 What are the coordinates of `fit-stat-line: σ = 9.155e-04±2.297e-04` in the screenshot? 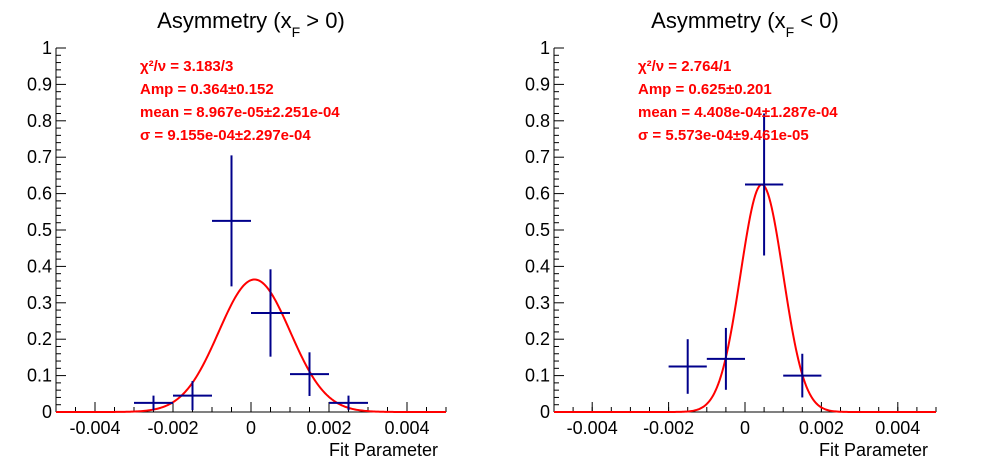 It's located at (225, 135).